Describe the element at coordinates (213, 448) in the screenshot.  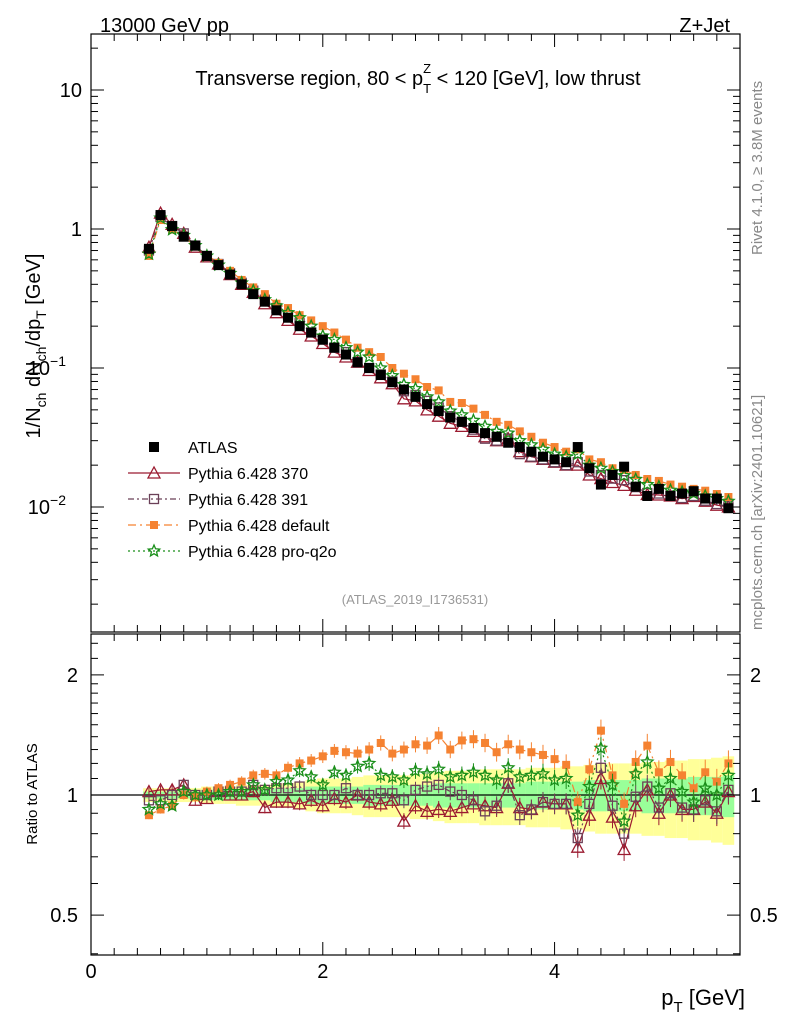
I see `legend-label-0: ATLAS` at that location.